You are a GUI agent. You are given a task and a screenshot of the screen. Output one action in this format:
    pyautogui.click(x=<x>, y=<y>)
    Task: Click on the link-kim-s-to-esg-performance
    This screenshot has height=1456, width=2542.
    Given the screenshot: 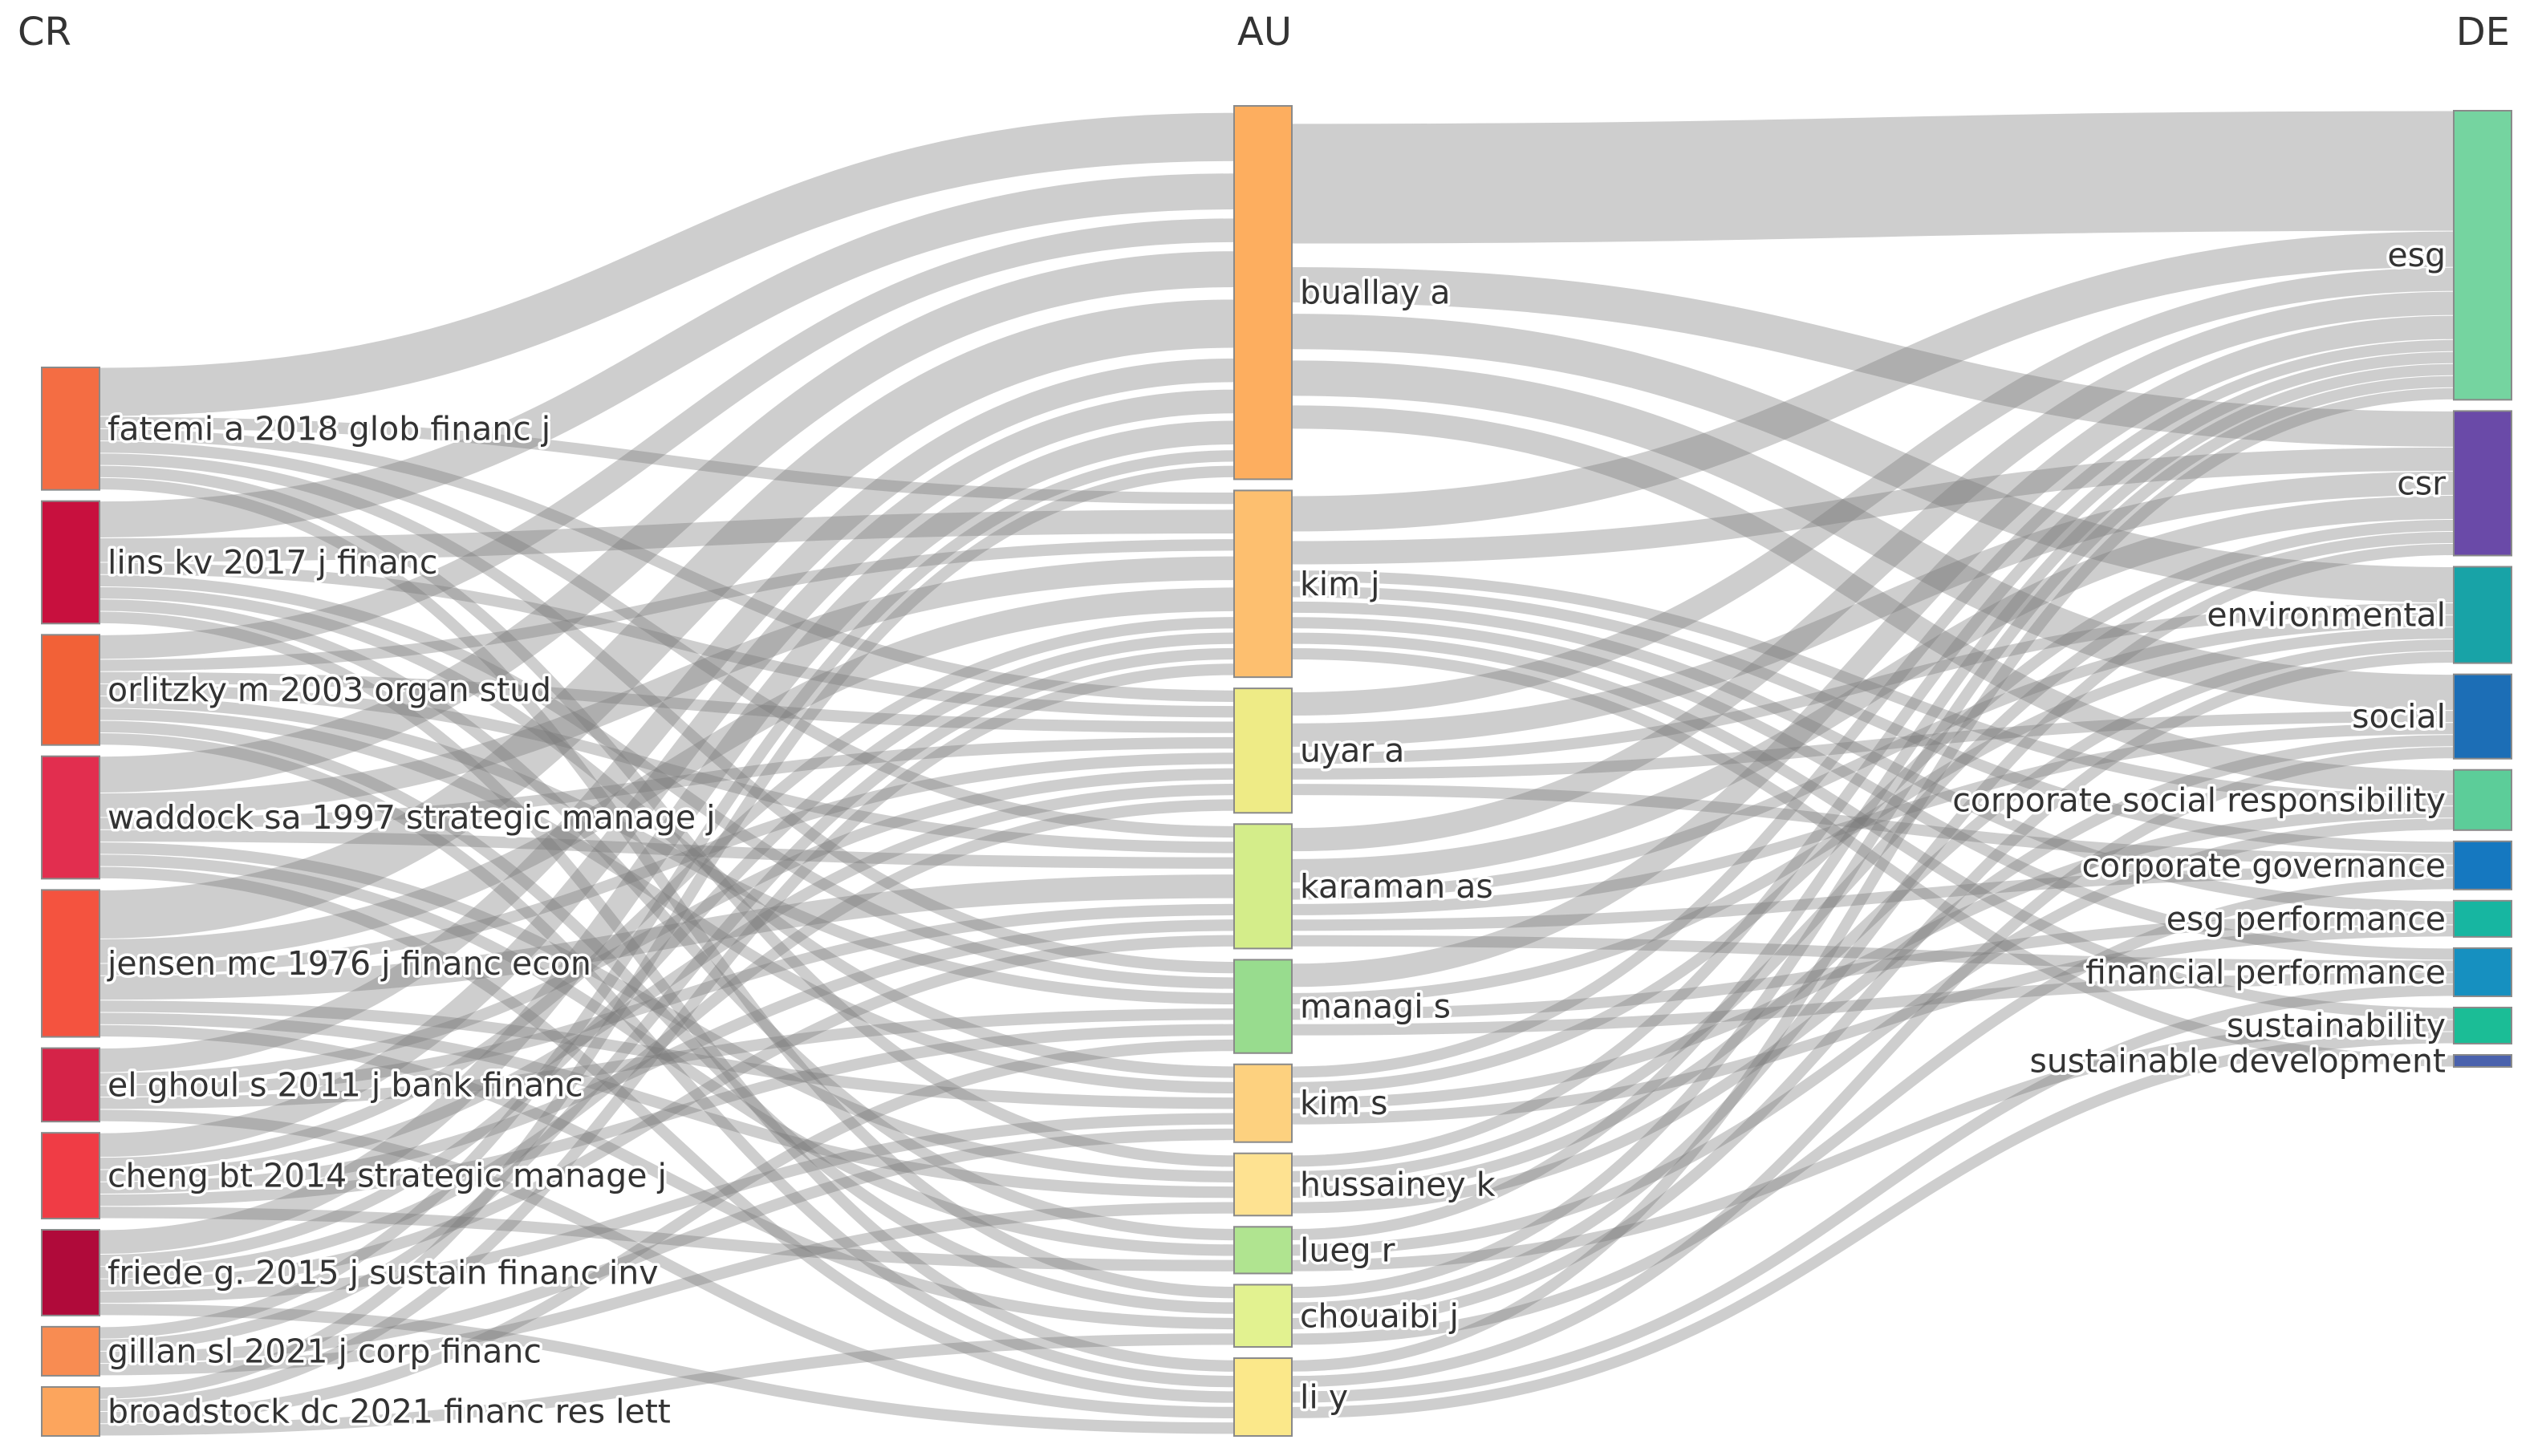 What is the action you would take?
    pyautogui.click(x=1873, y=1025)
    